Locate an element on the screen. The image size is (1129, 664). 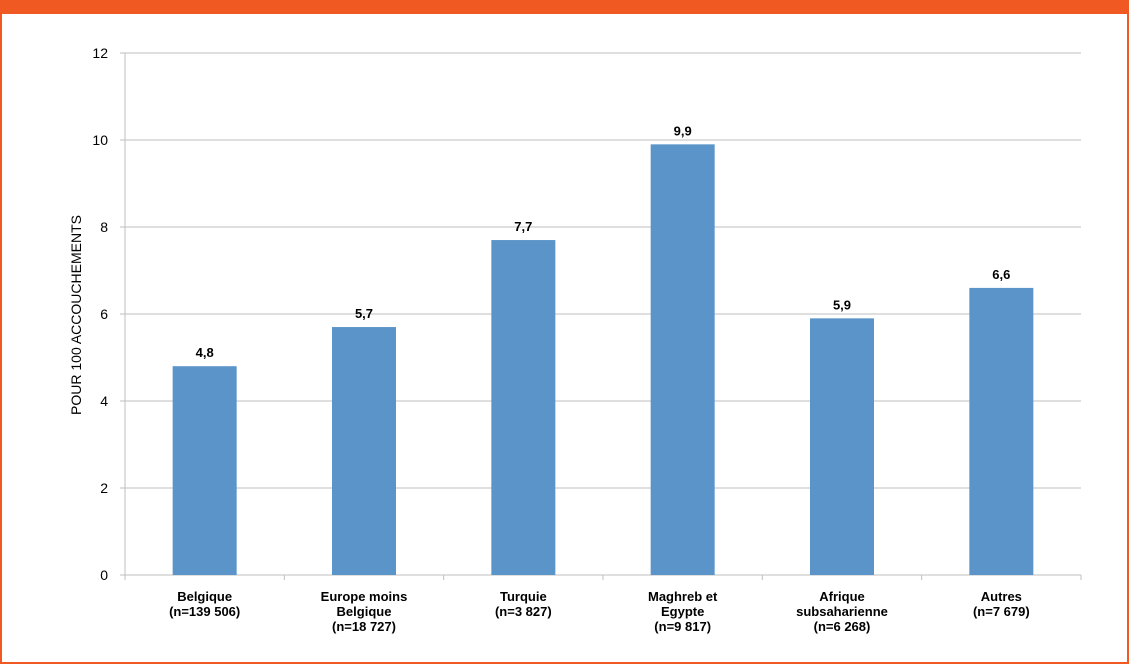
y-axis-ticks: 0 2 4 6 8 10 12 is located at coordinates (100, 314).